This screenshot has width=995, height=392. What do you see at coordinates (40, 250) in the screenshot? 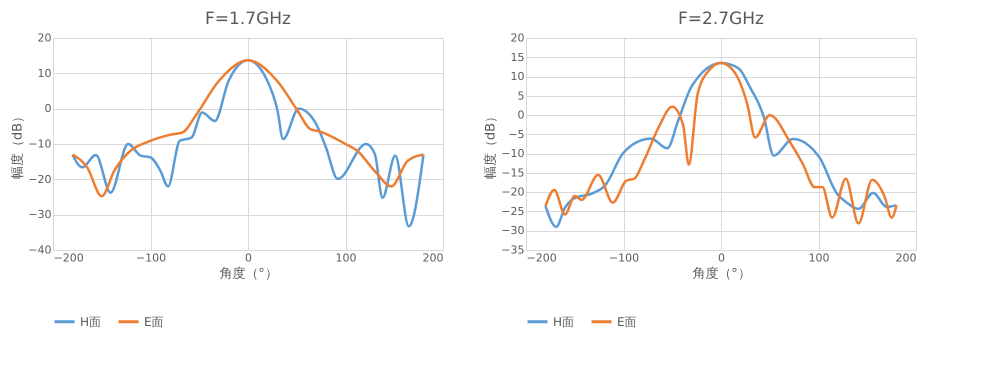
I see `y-tick-label: −40` at bounding box center [40, 250].